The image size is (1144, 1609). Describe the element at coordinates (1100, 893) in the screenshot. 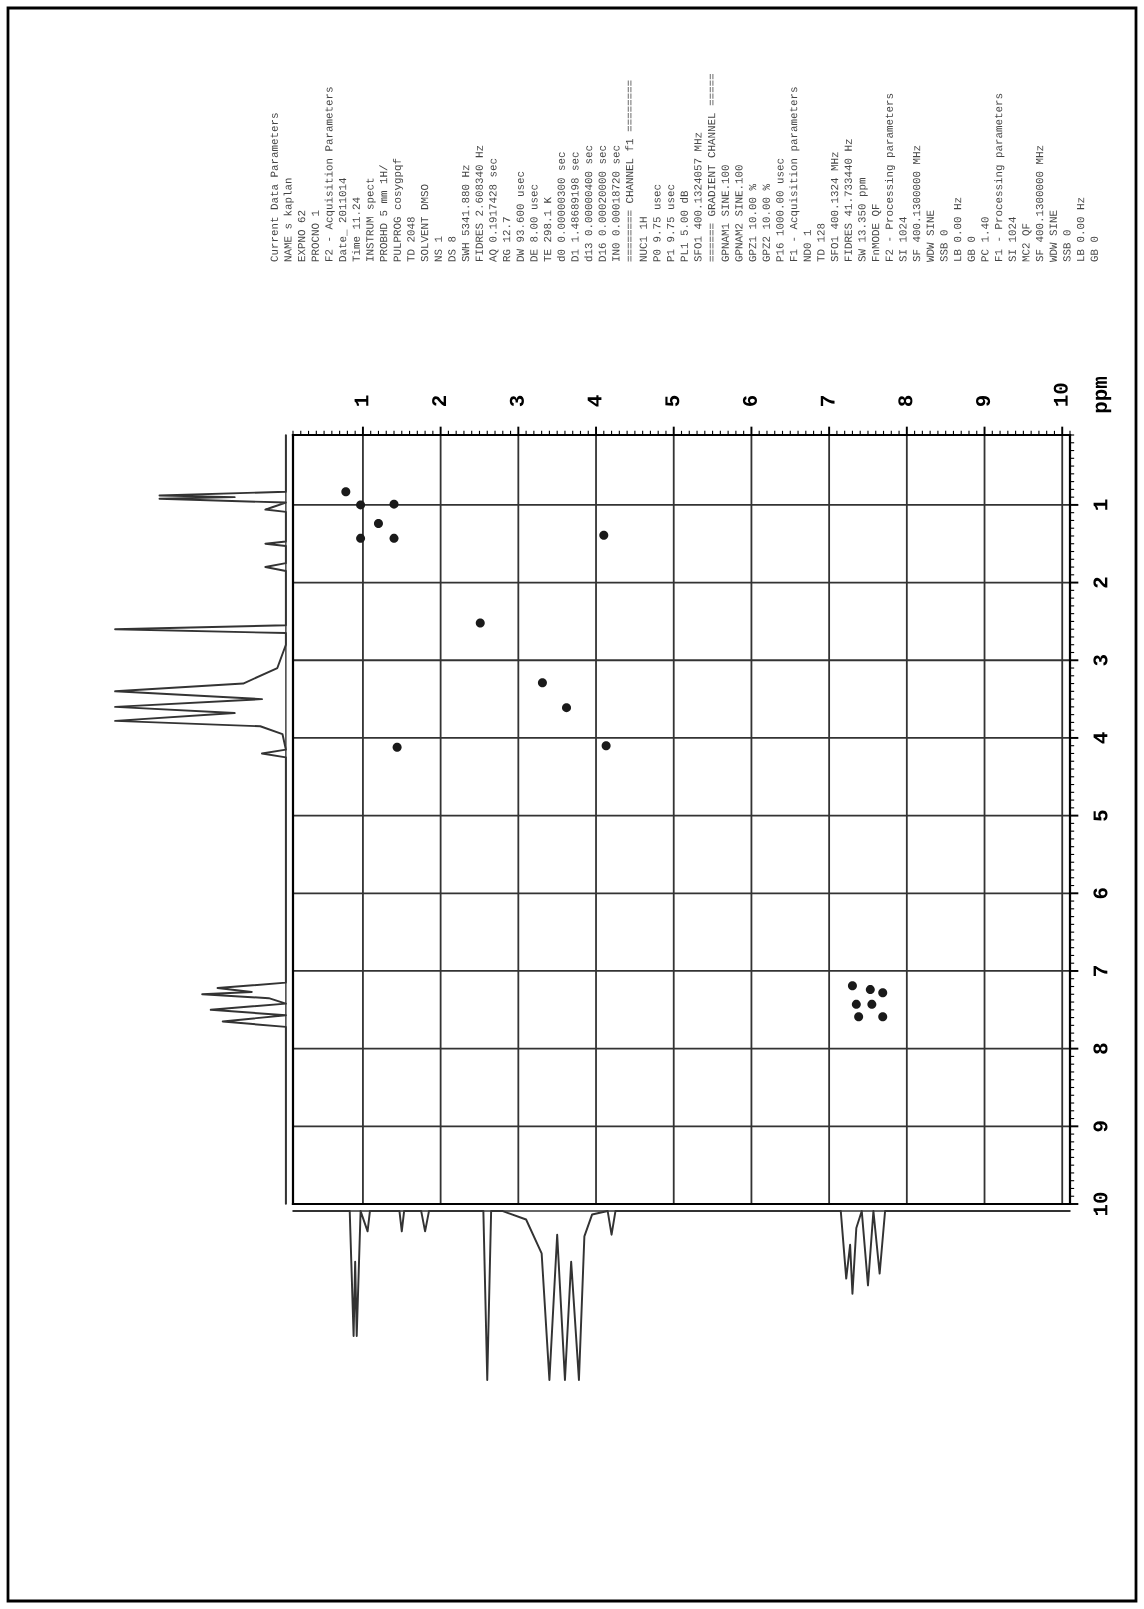

I see `y-tick-label: 6` at that location.